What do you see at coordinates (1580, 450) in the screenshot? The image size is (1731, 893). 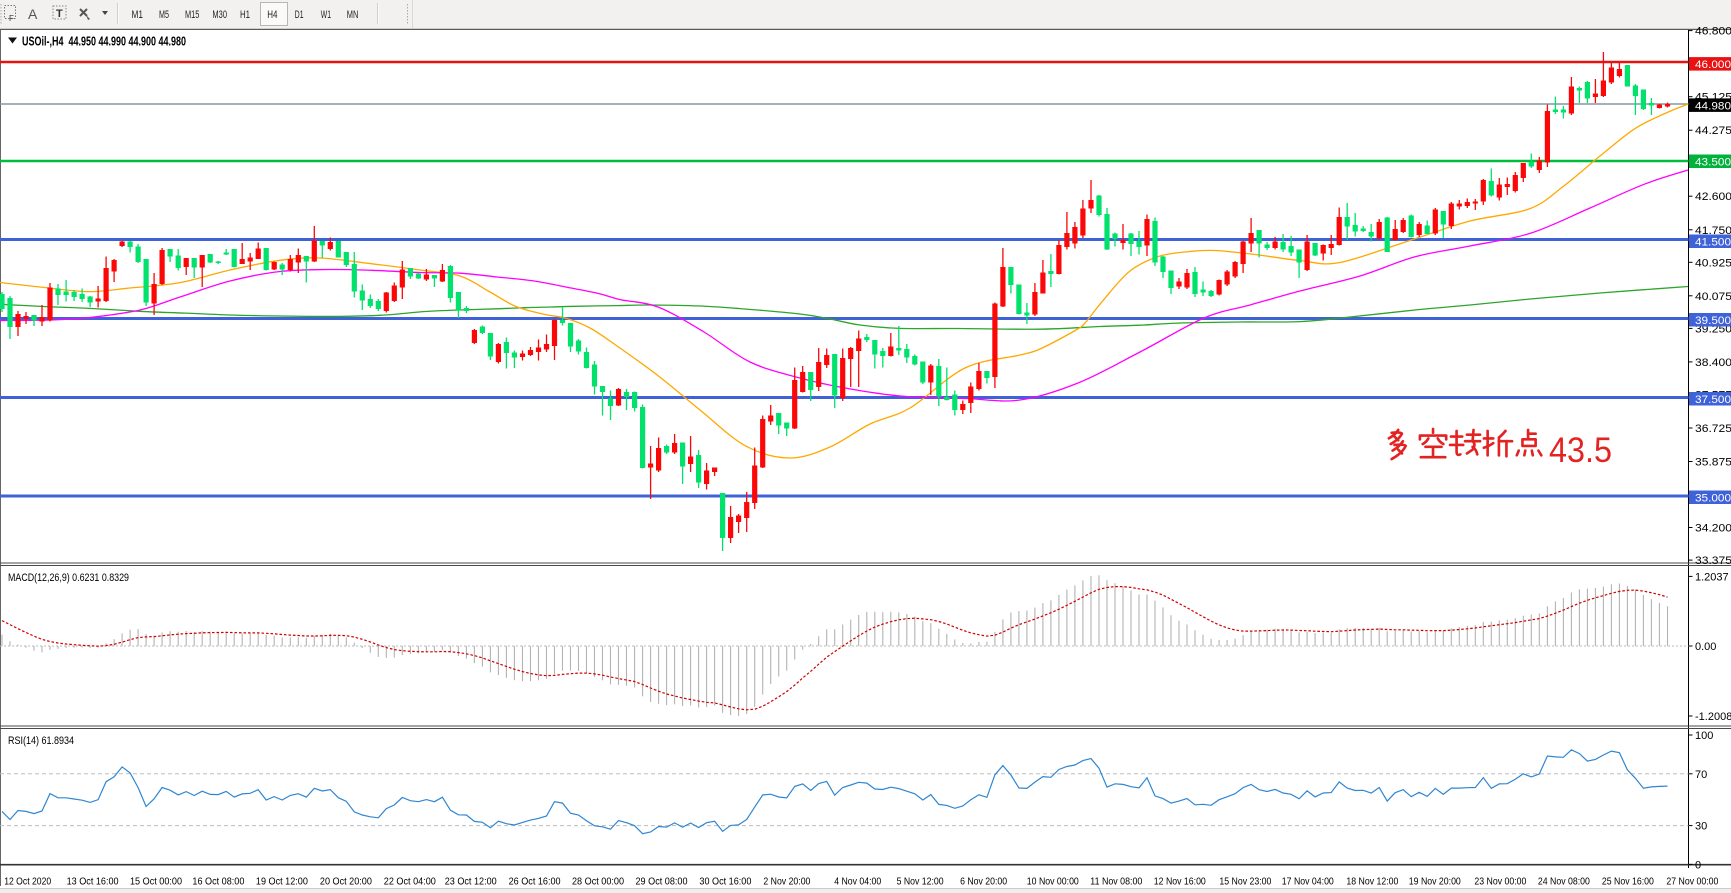 I see `svg-text: 43.5` at bounding box center [1580, 450].